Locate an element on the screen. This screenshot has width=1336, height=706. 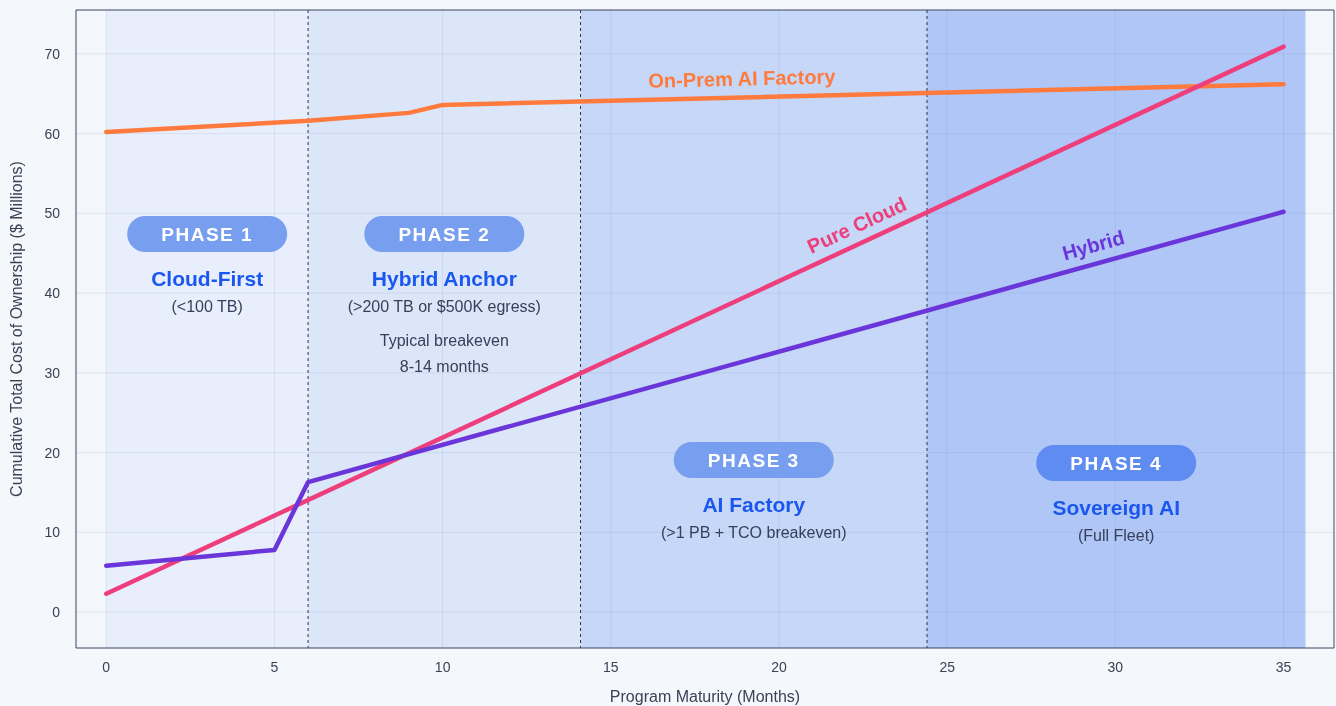
annotation: (Full Fleet) is located at coordinates (1116, 535).